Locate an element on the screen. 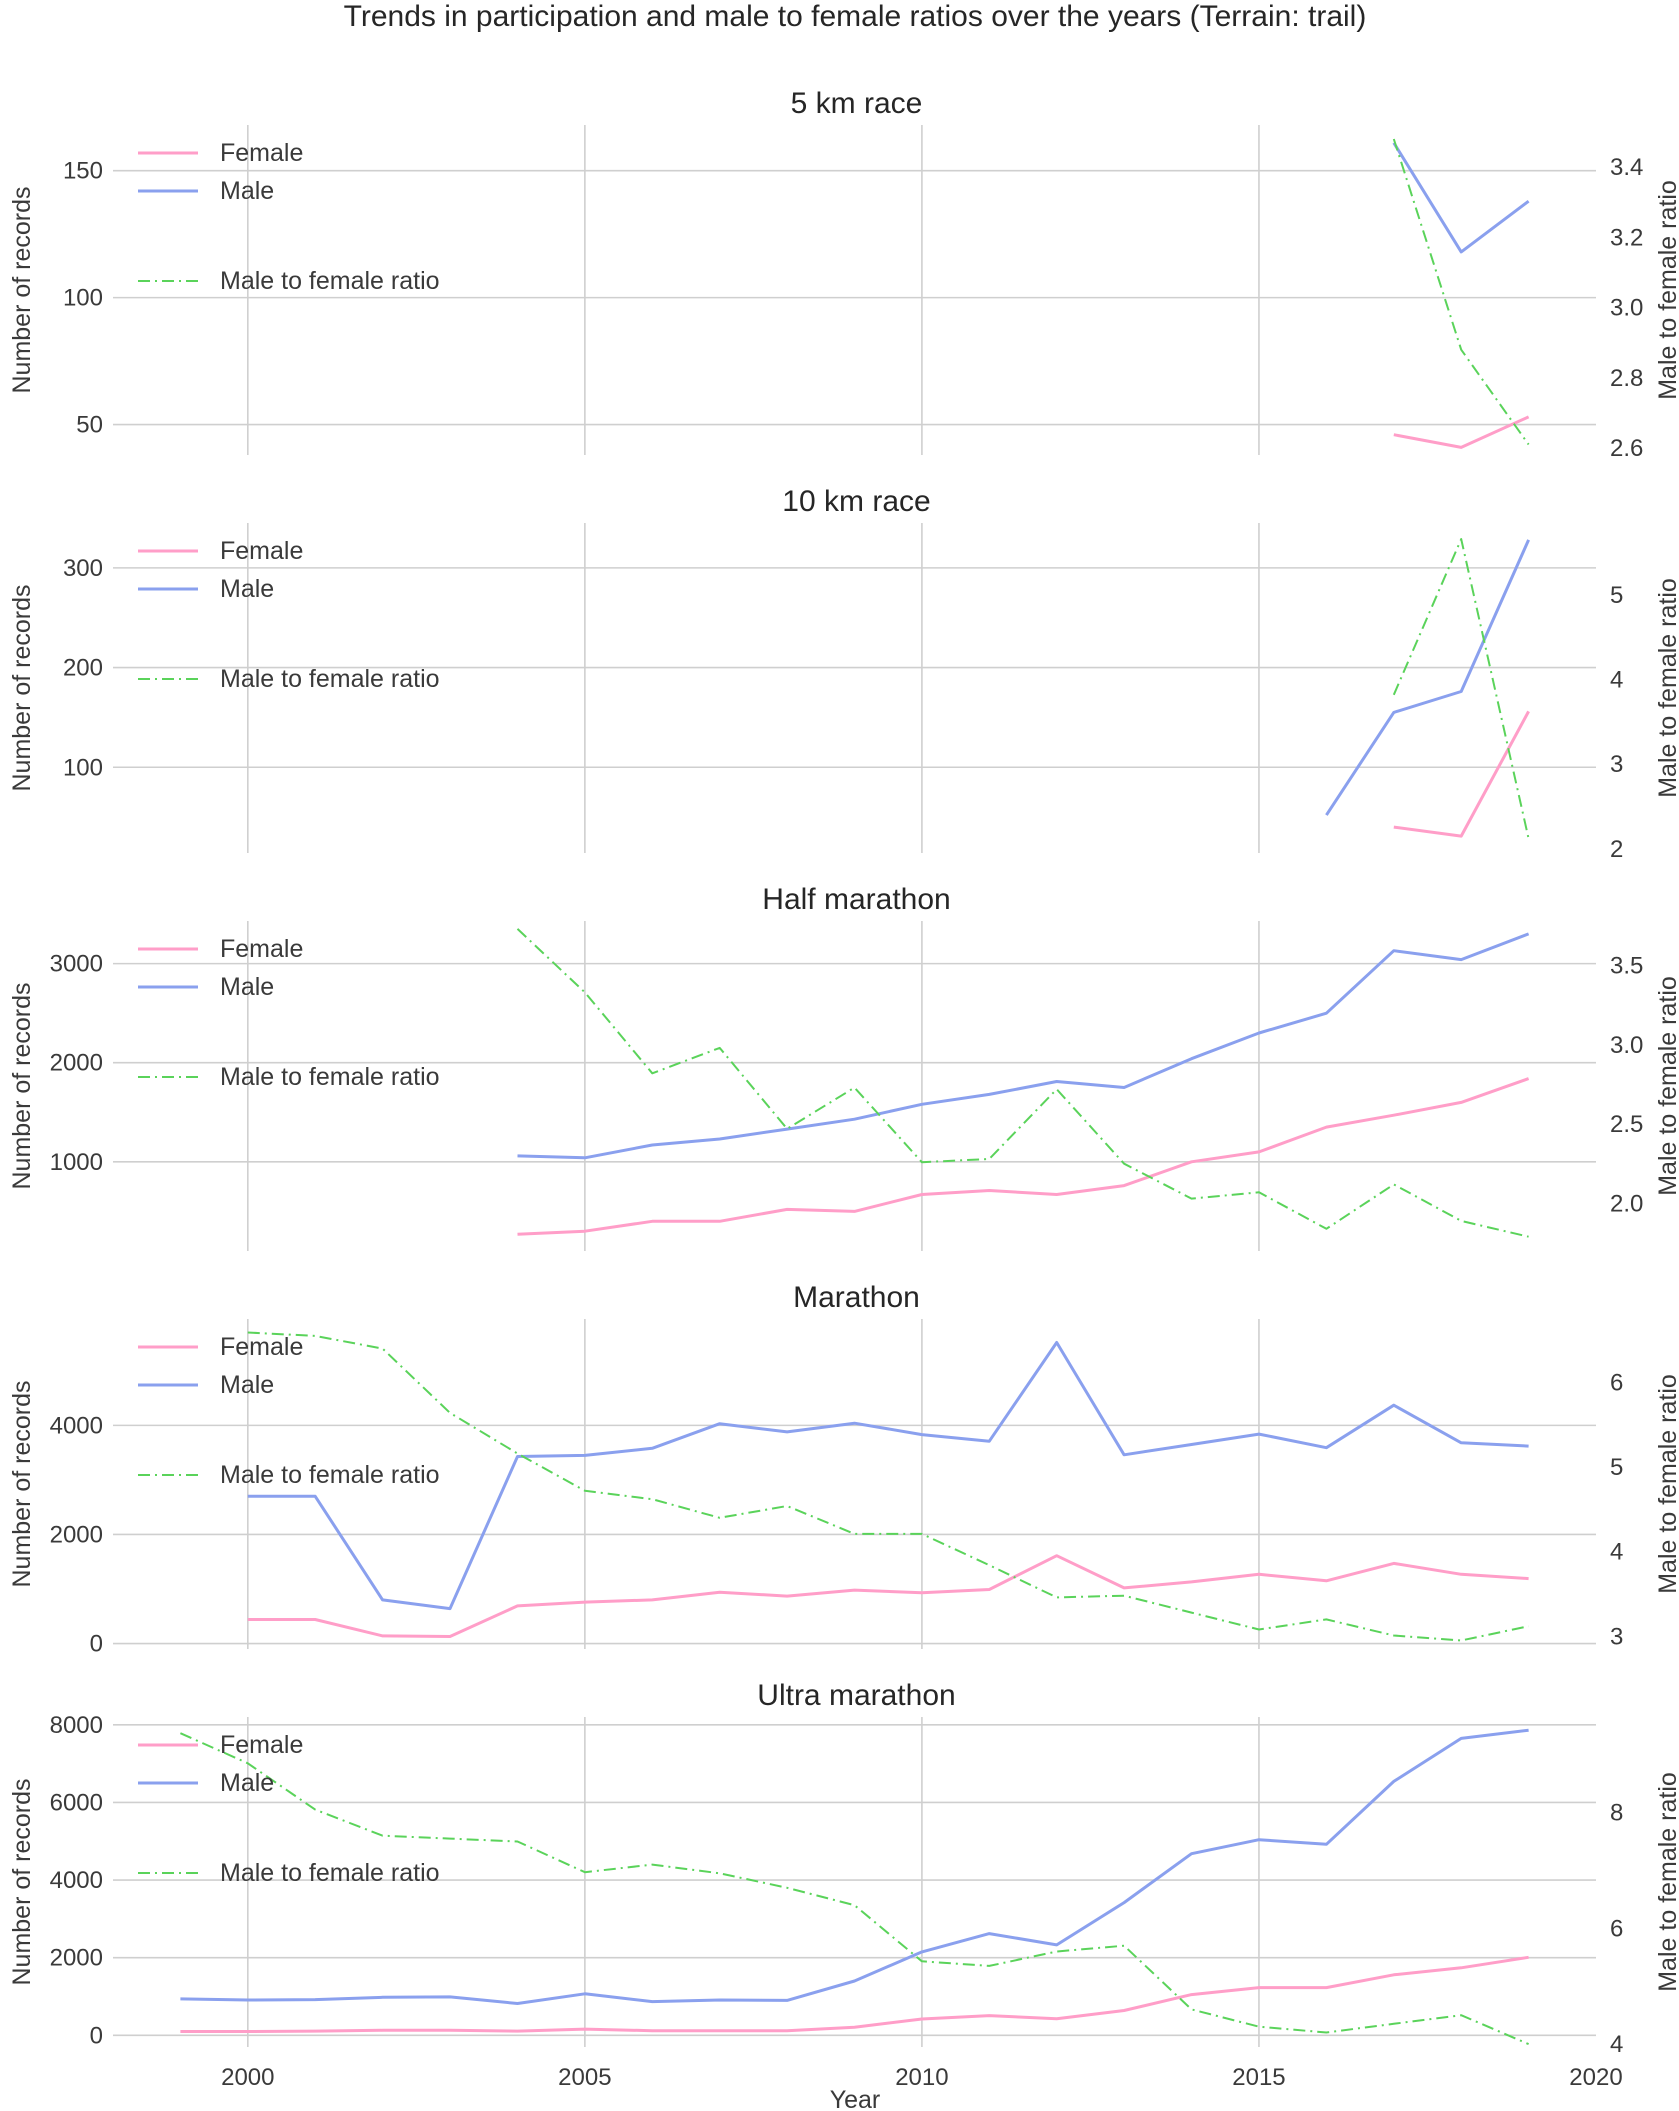 This screenshot has width=1679, height=2111. y2-tick-label: 3.5 is located at coordinates (1626, 965).